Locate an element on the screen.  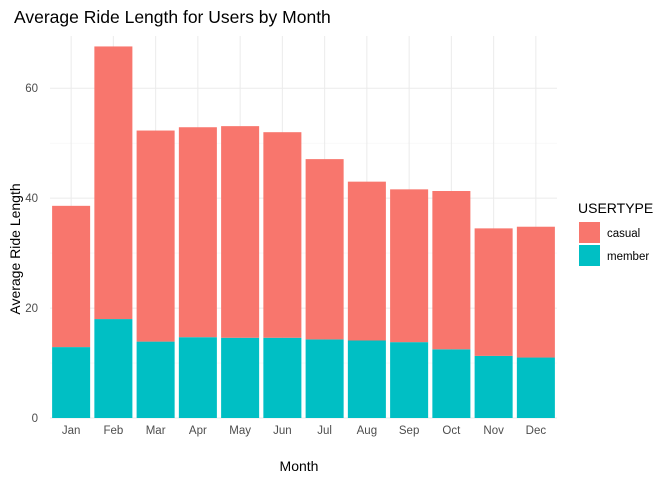
bar-member-feb is located at coordinates (113, 368).